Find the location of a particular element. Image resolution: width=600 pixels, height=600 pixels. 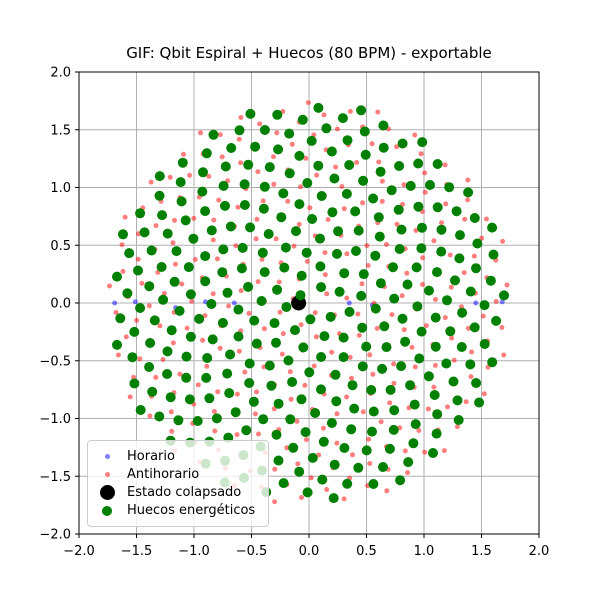

y-tick-label: 0.5 is located at coordinates (60, 246).